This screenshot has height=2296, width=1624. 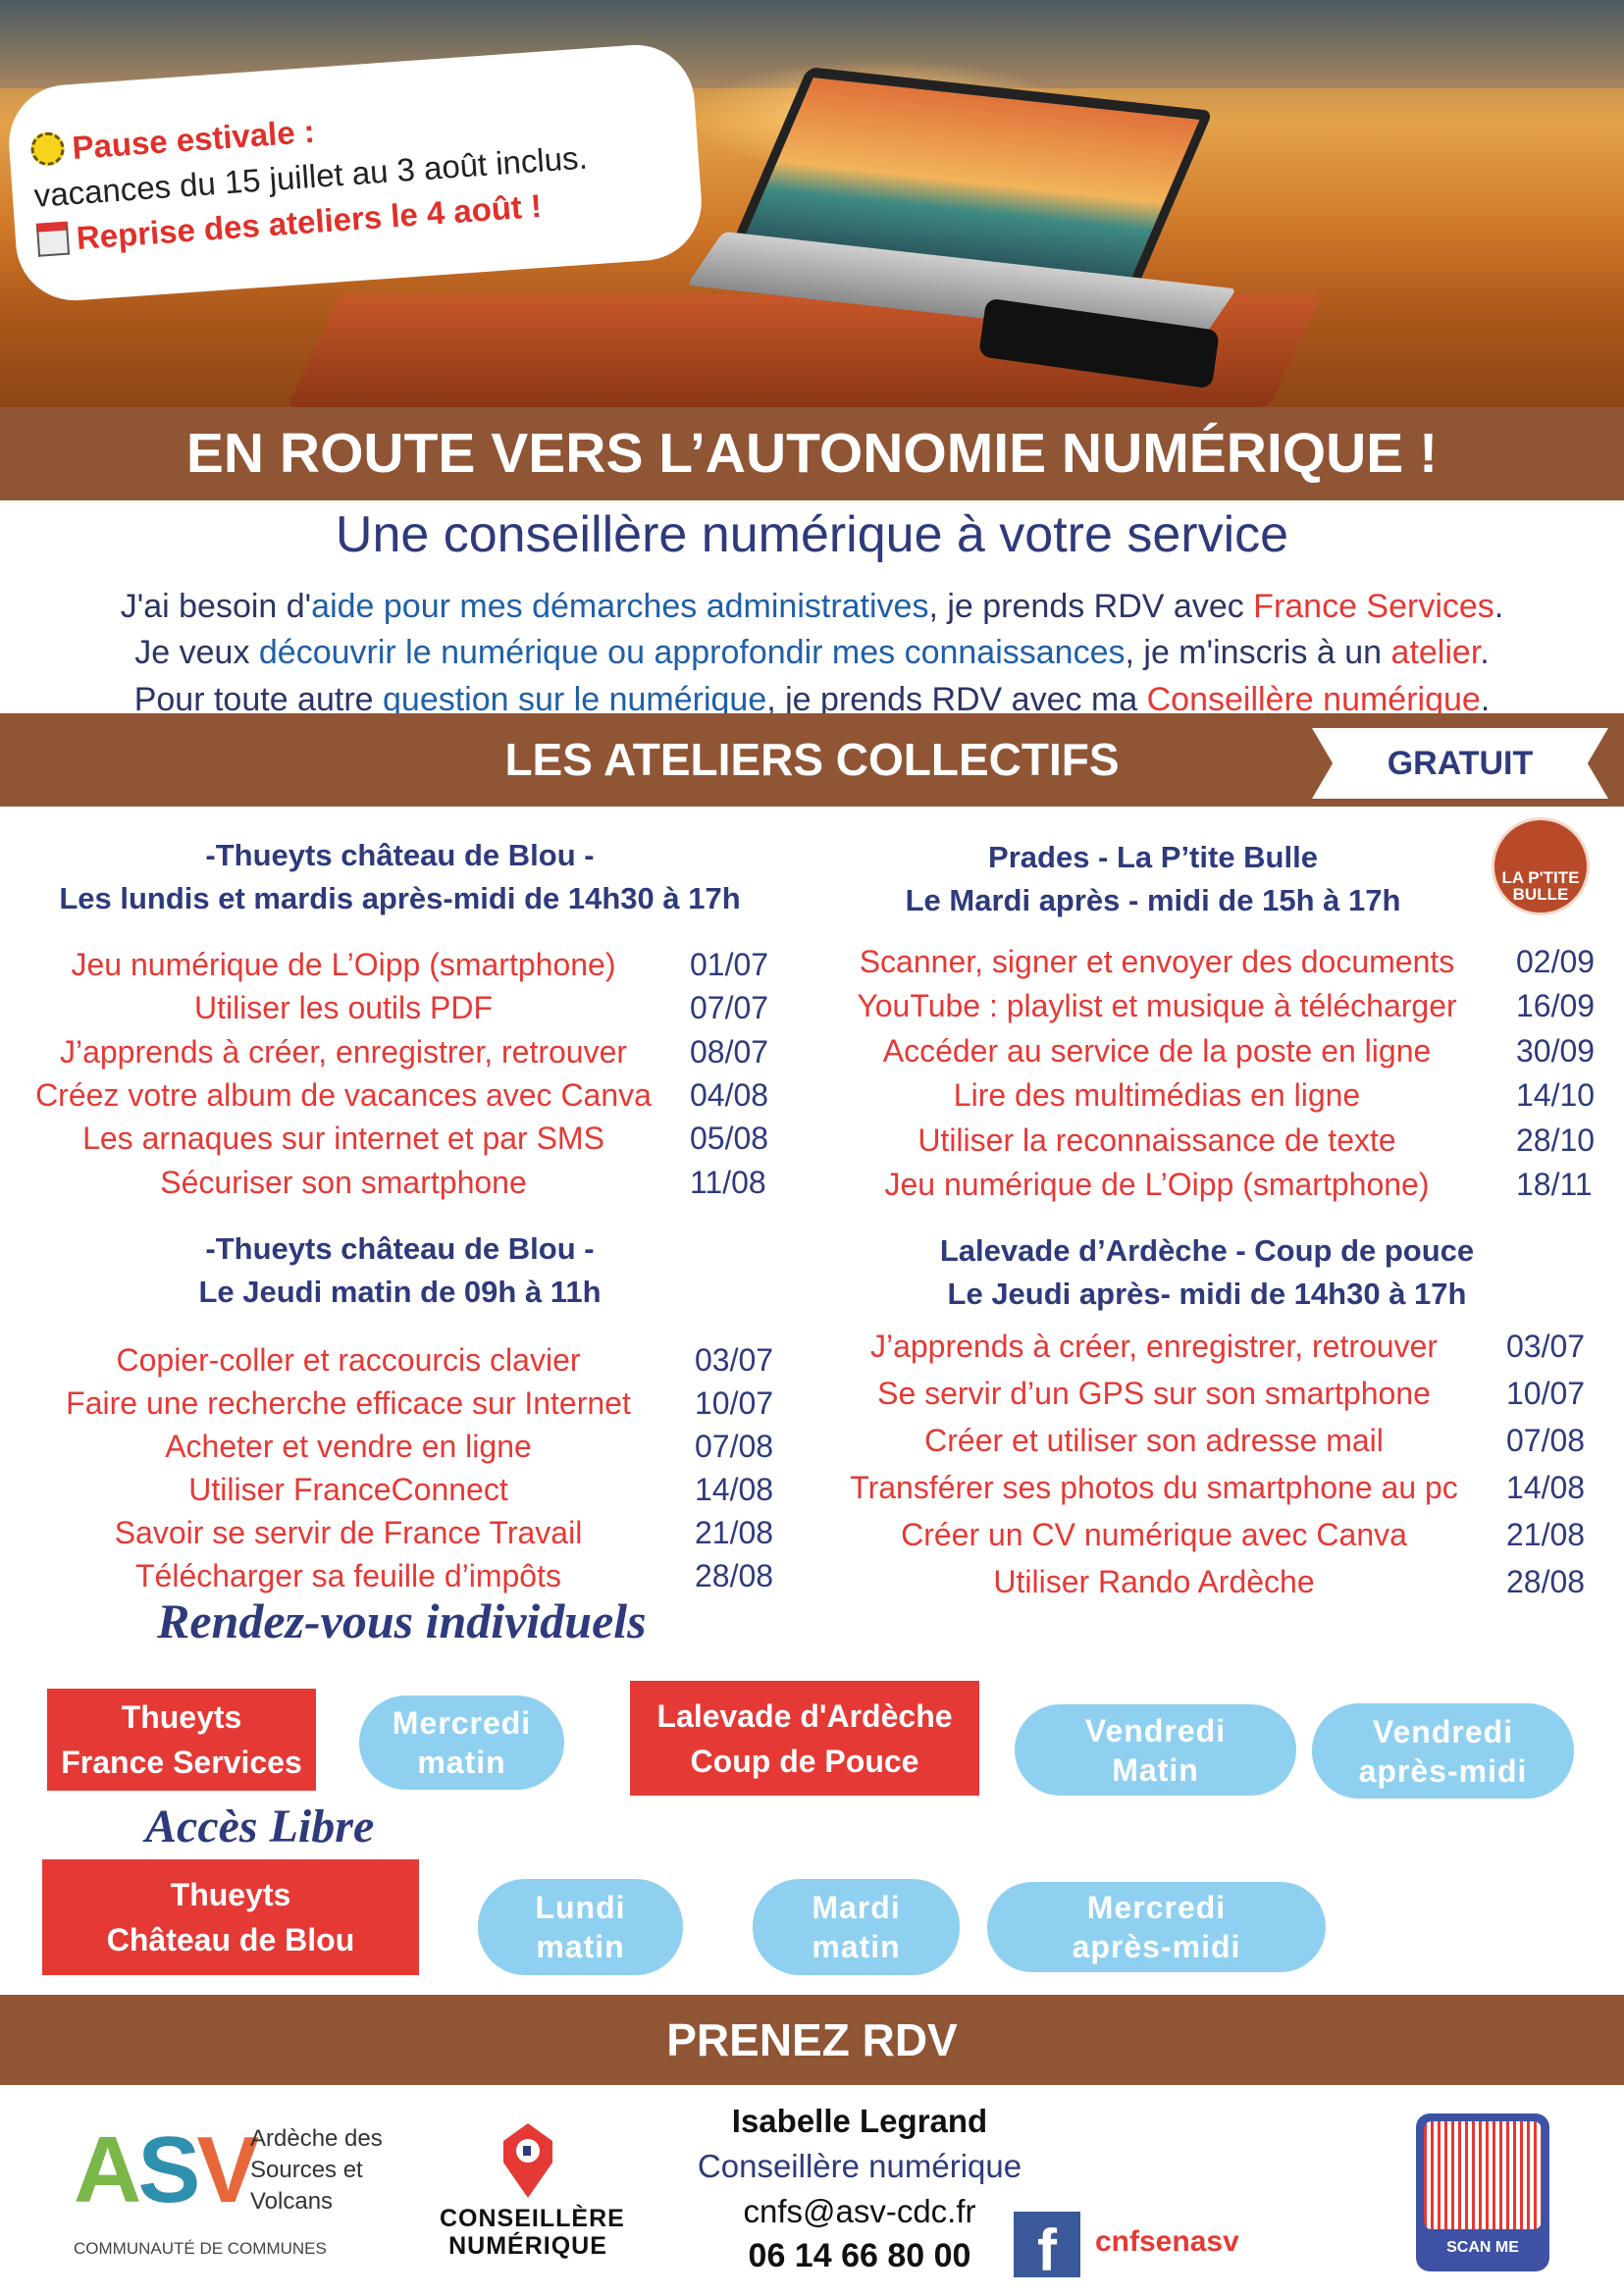 I want to click on workshop-title: Scanner, signer et envoyer des documents, so click(x=1157, y=961).